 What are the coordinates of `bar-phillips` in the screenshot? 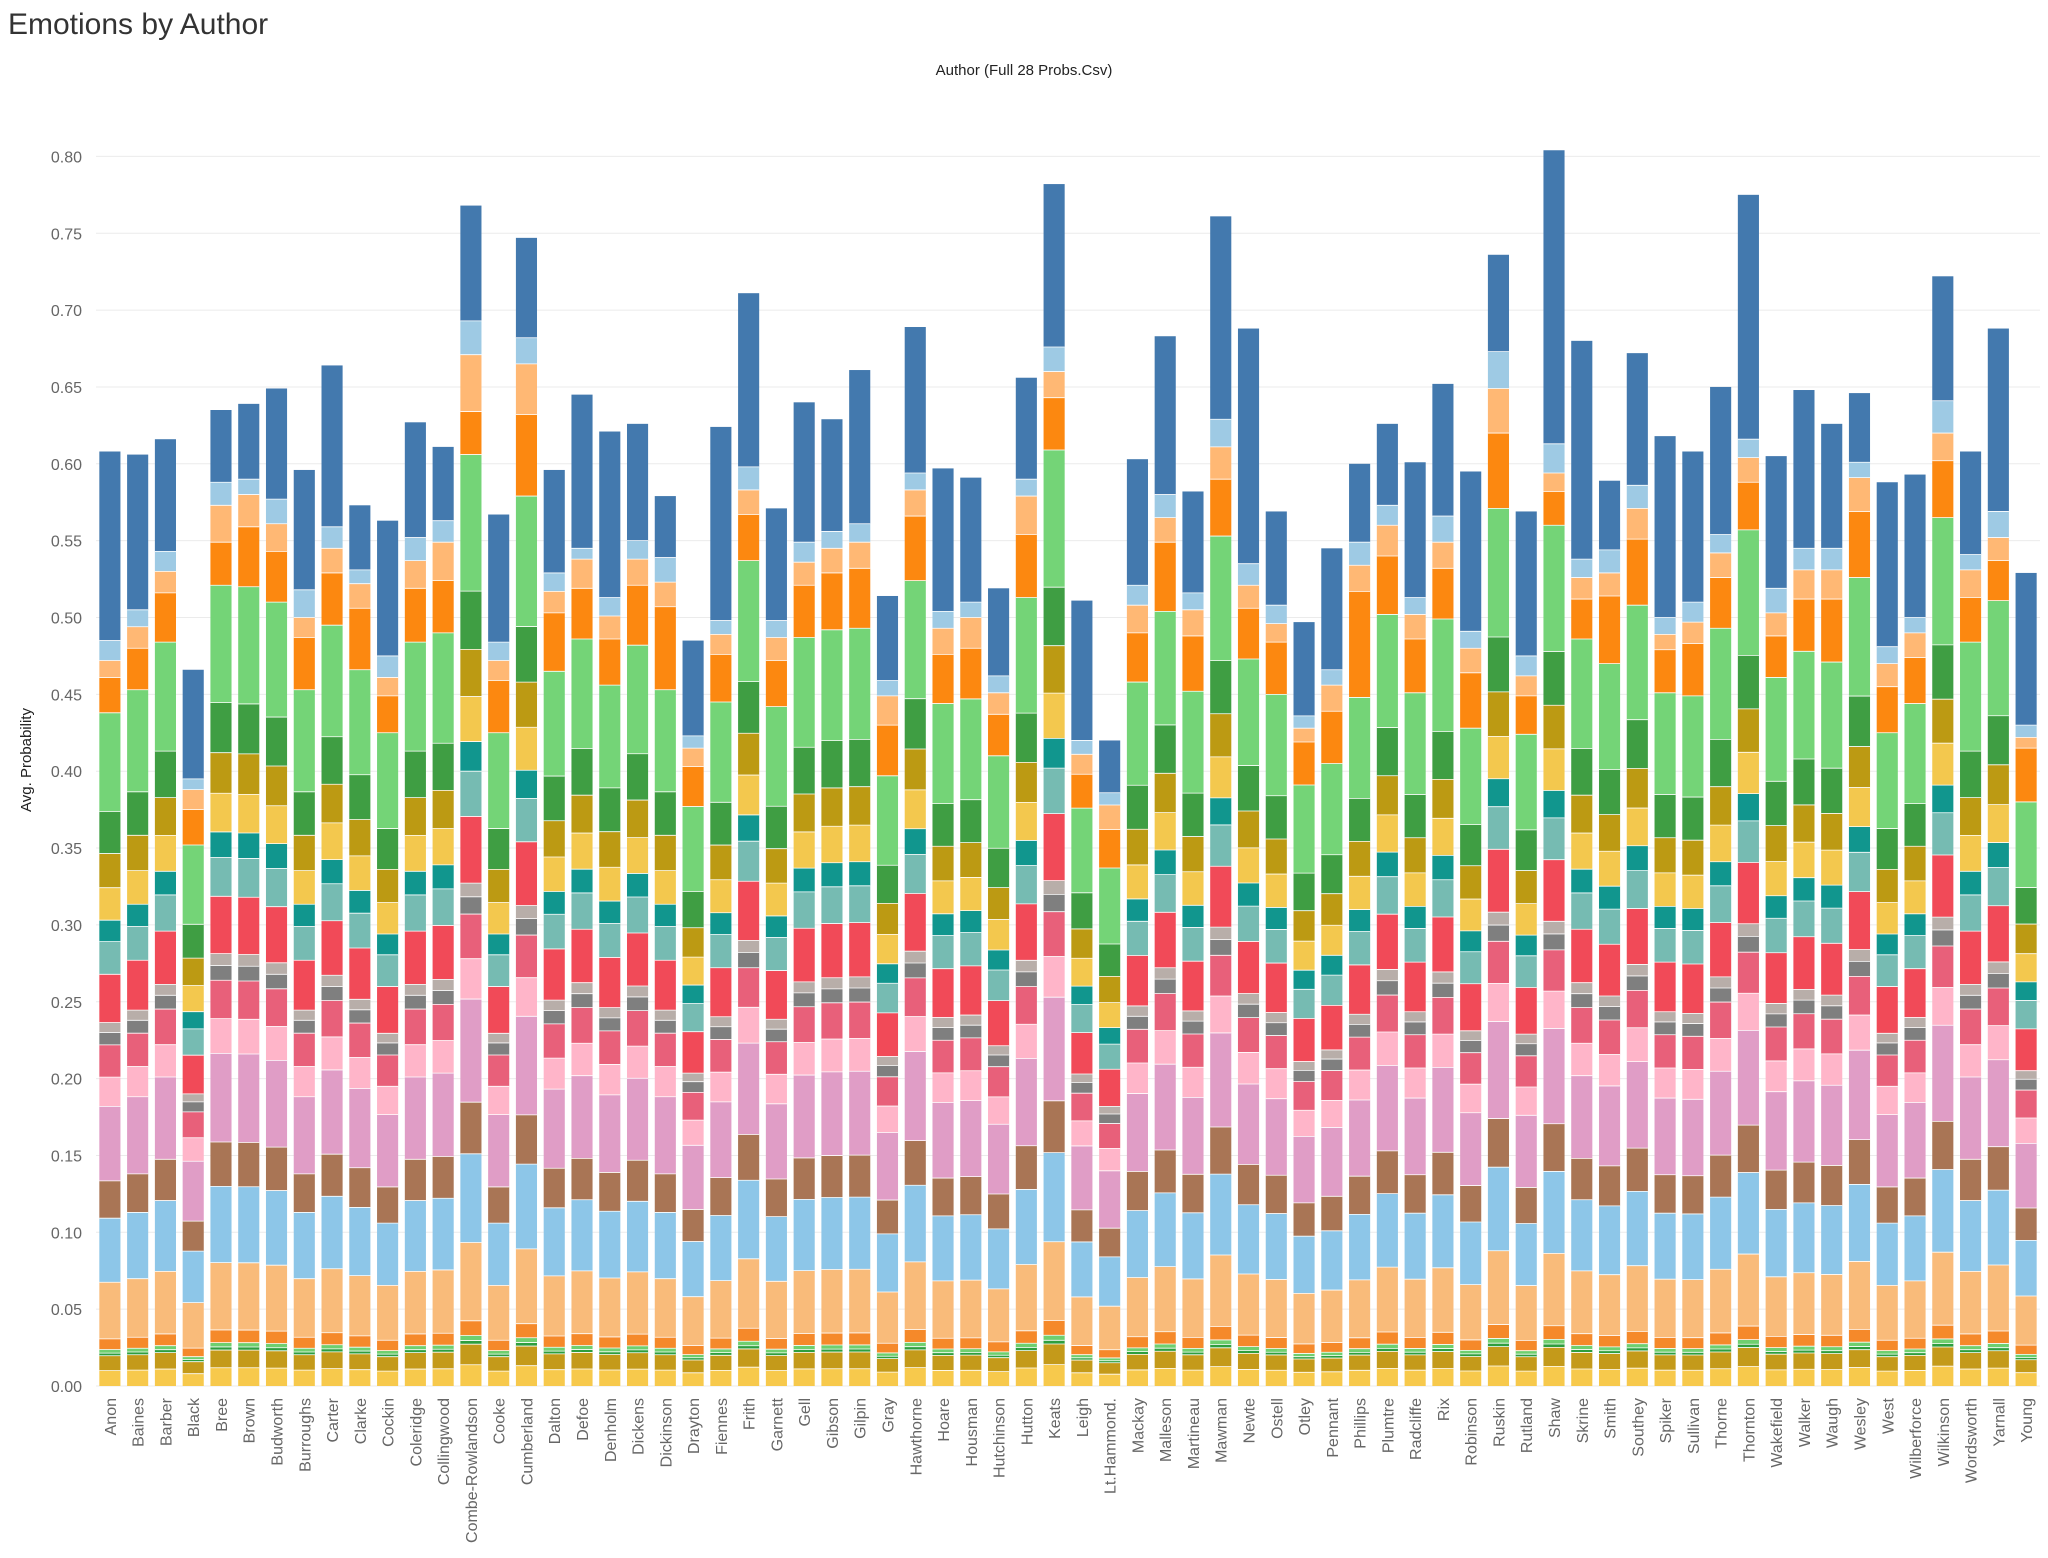 It's located at (1360, 924).